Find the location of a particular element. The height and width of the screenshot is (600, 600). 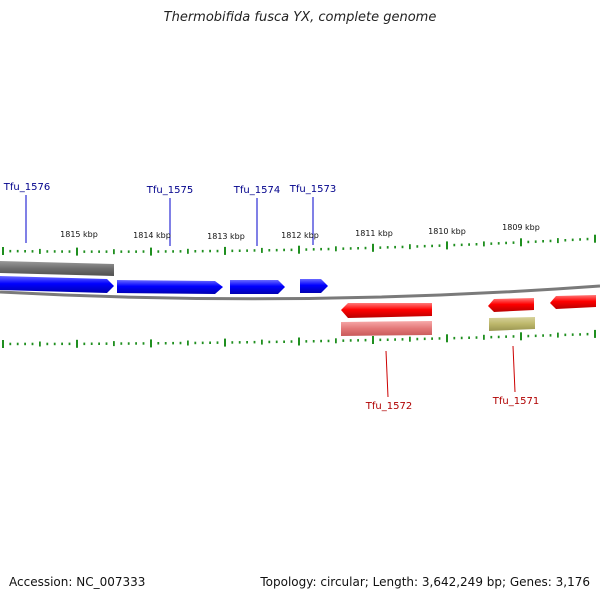

gene-label-tfu-1575: Tfu_1575 is located at coordinates (169, 190).